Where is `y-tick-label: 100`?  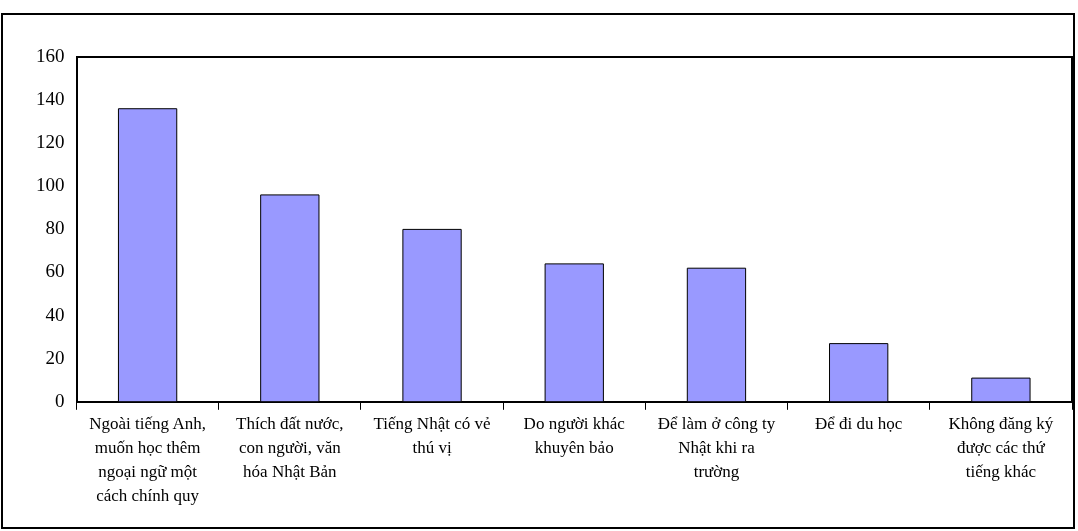 y-tick-label: 100 is located at coordinates (50, 185).